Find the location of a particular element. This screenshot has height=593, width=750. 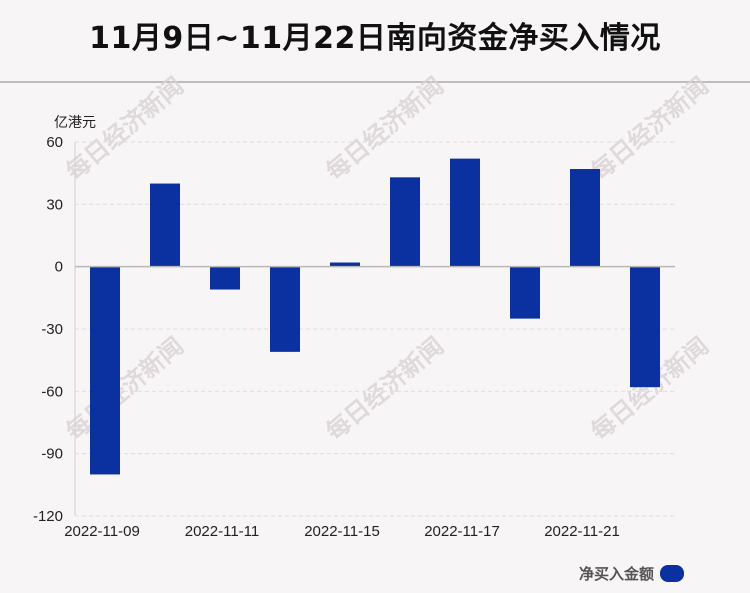

x-tick-label: 2022-11-09 is located at coordinates (102, 531).